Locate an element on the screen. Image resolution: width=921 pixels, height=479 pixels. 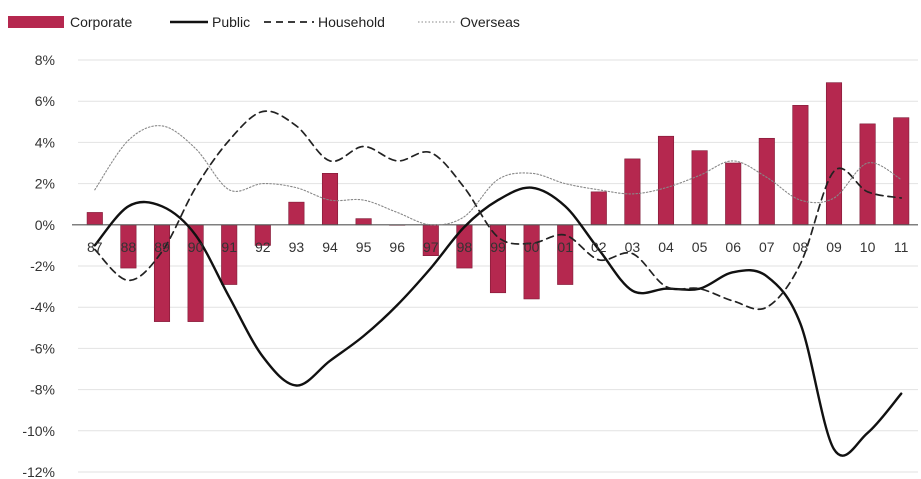
x-tick-label: 92 is located at coordinates (263, 247).